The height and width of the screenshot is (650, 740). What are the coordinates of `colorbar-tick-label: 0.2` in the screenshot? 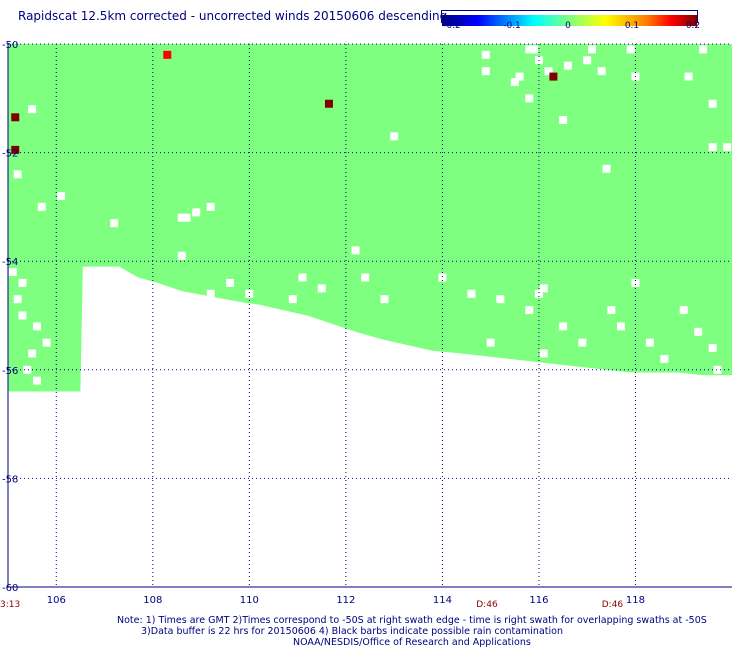 It's located at (693, 26).